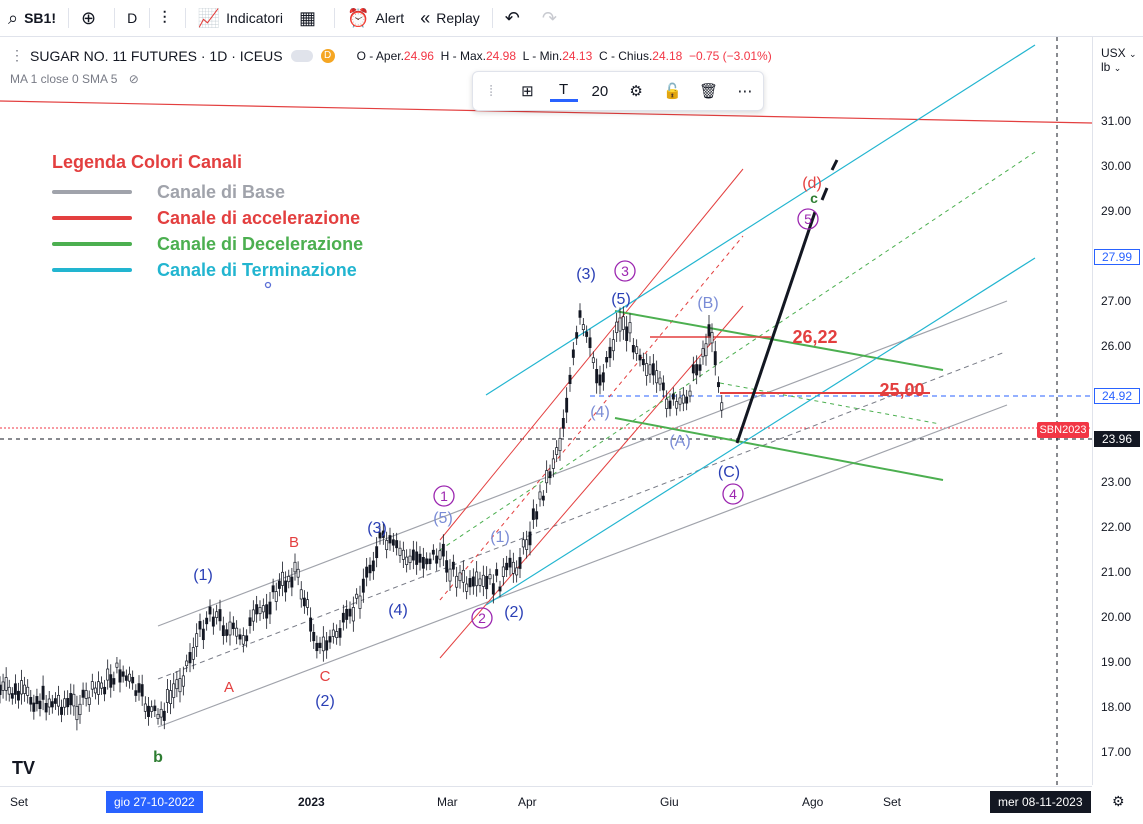  Describe the element at coordinates (729, 472) in the screenshot. I see `wave-label-blue: (C)` at that location.